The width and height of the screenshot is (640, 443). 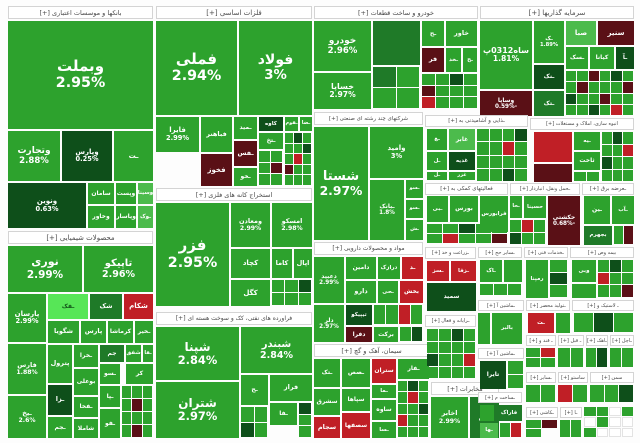 I want to click on stock-tile: سمید, so click(x=451, y=297).